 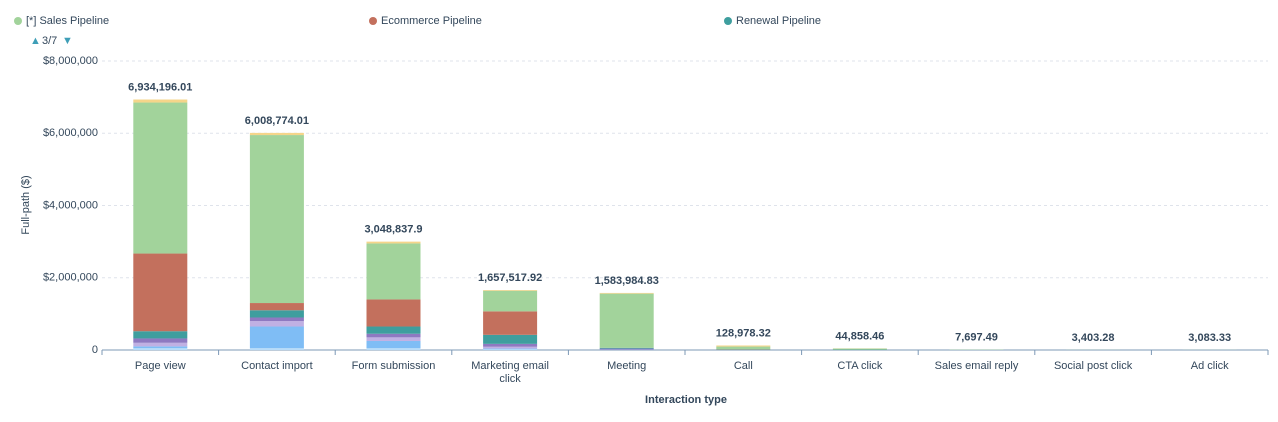 I want to click on x-tick-label: Meeting, so click(x=626, y=366).